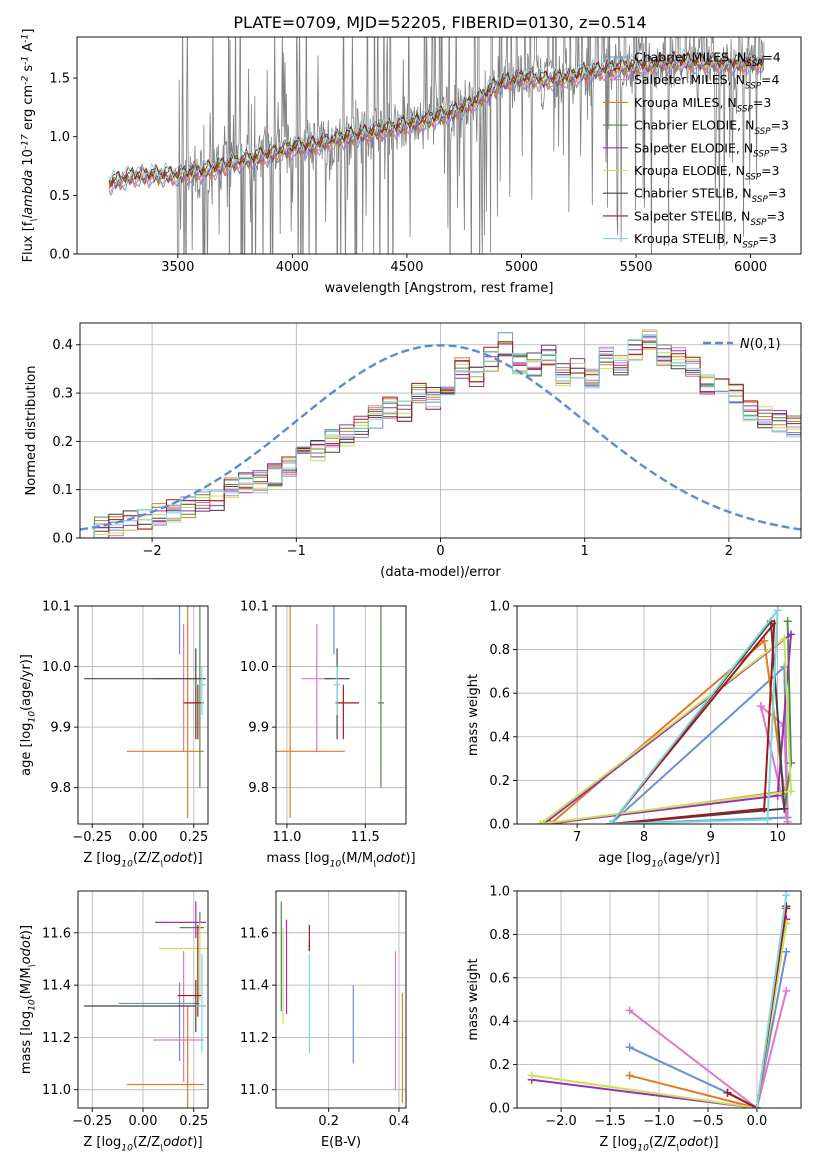 The height and width of the screenshot is (1170, 819). What do you see at coordinates (499, 978) in the screenshot?
I see `y-tick-label: 0.6` at bounding box center [499, 978].